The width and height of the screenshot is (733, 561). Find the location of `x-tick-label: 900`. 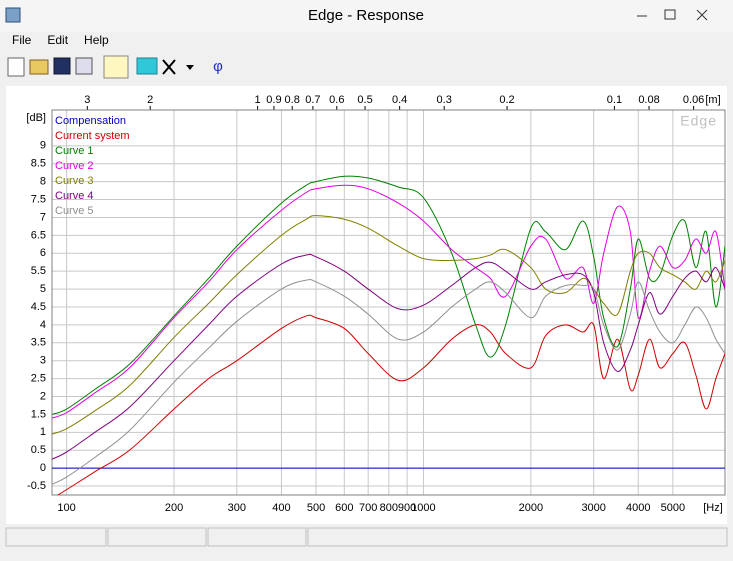

x-tick-label: 900 is located at coordinates (407, 508).